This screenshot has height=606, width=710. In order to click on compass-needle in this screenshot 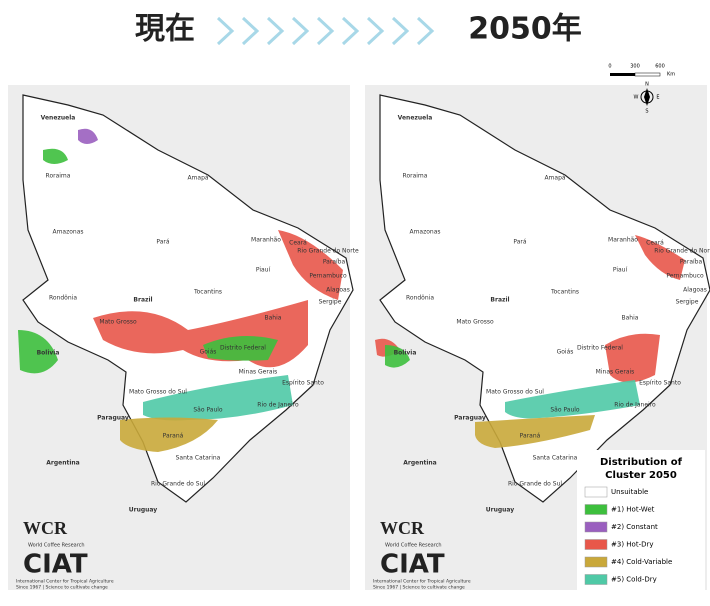, I will do `click(647, 97)`.